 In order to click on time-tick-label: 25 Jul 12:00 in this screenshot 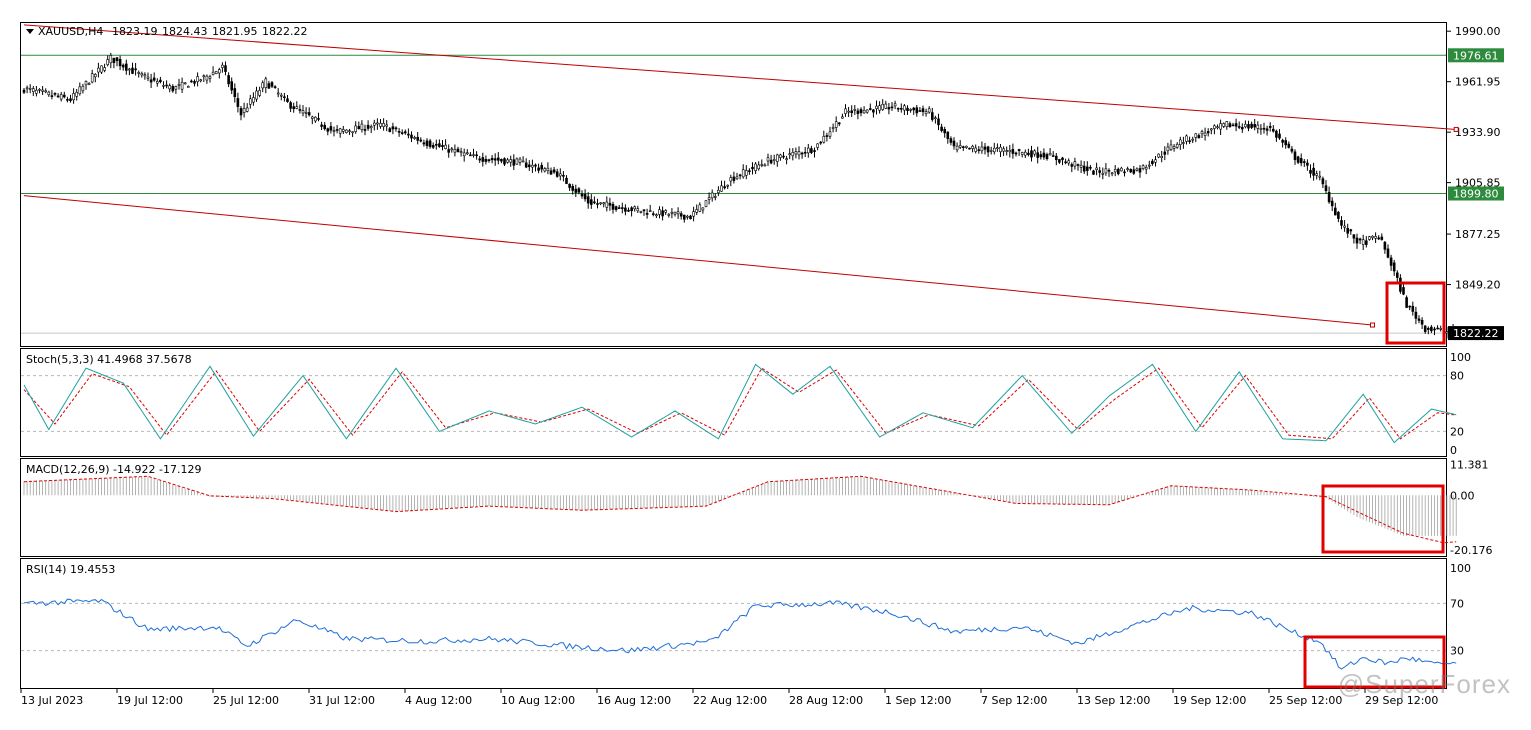, I will do `click(246, 700)`.